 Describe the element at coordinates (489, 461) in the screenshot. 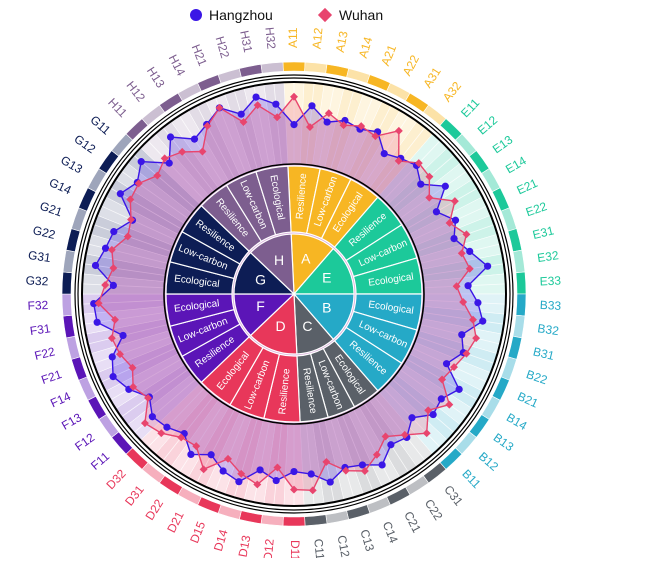

I see `axis-label: B12` at that location.